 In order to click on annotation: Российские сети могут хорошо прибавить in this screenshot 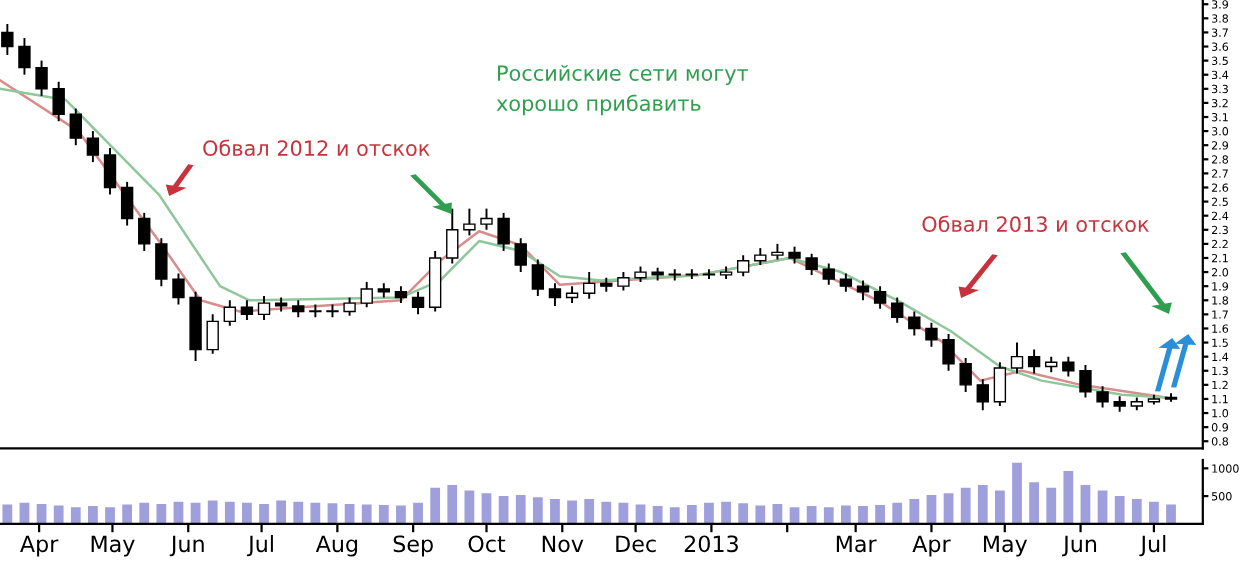, I will do `click(622, 90)`.